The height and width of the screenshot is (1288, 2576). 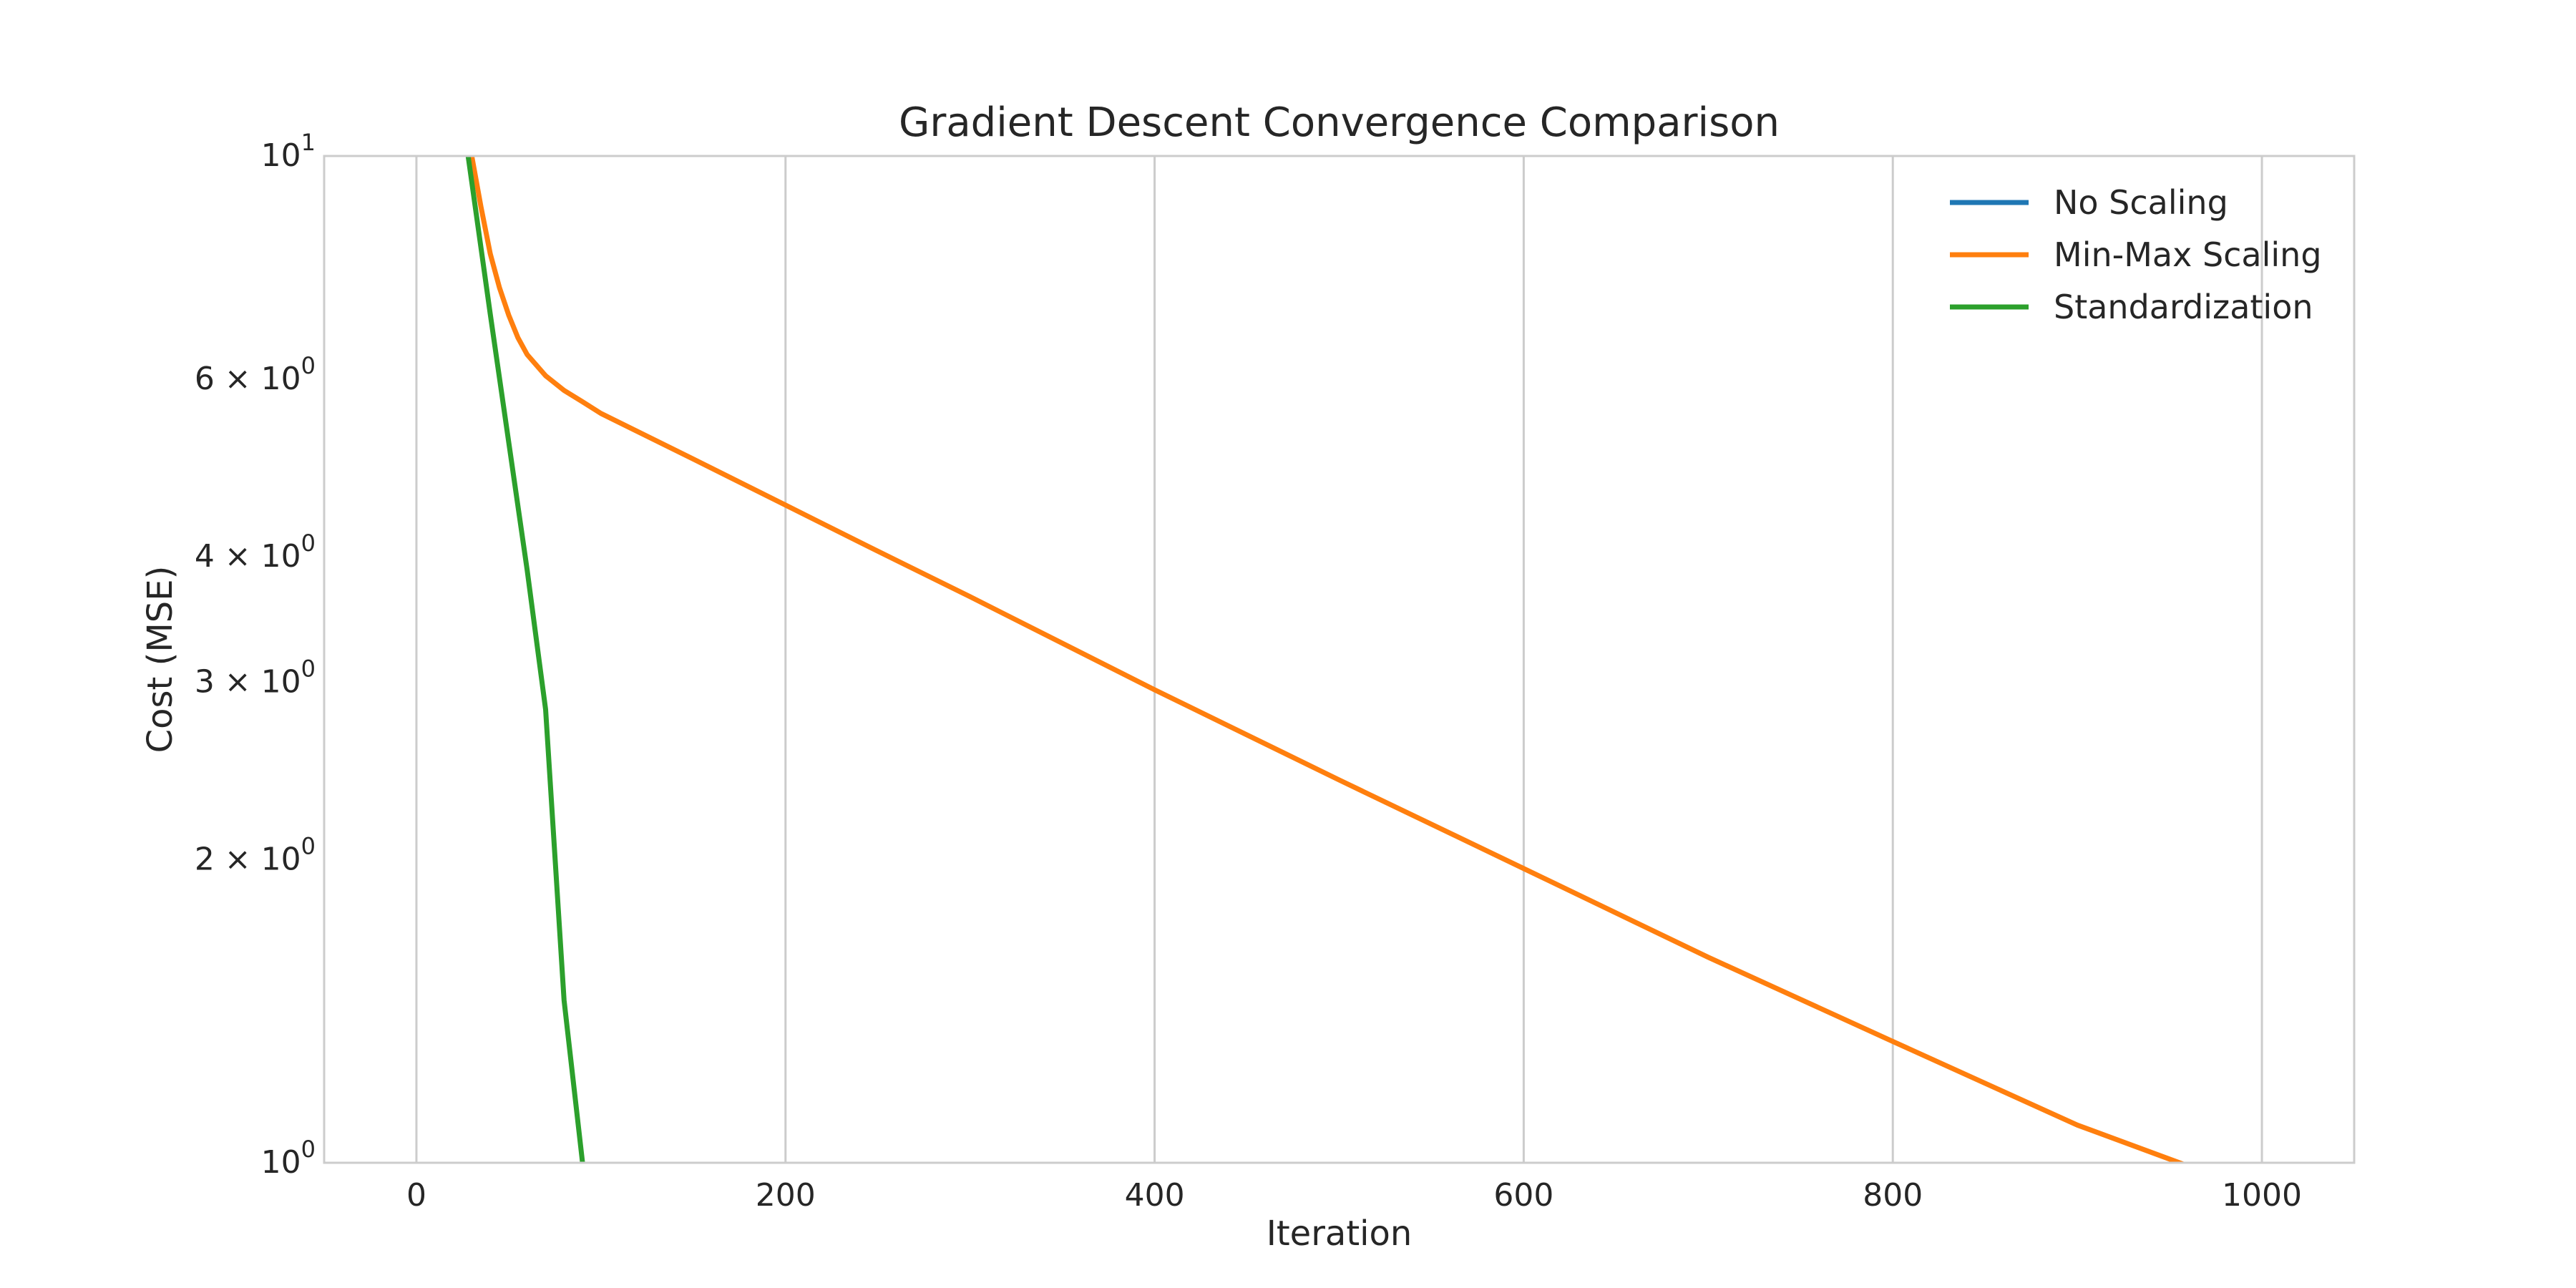 I want to click on legend-label-1: Min-Max Scaling, so click(x=2188, y=254).